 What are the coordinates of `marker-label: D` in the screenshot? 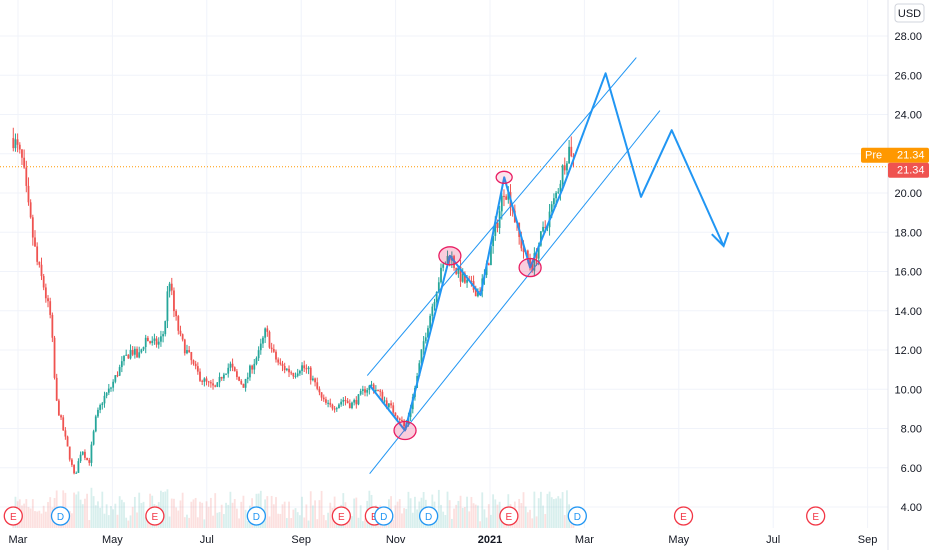 It's located at (577, 517).